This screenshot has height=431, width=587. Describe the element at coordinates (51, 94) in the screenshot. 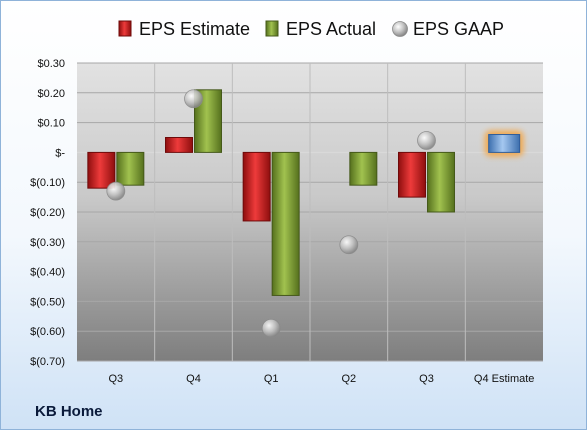

I see `y-tick-label: $0.20` at that location.